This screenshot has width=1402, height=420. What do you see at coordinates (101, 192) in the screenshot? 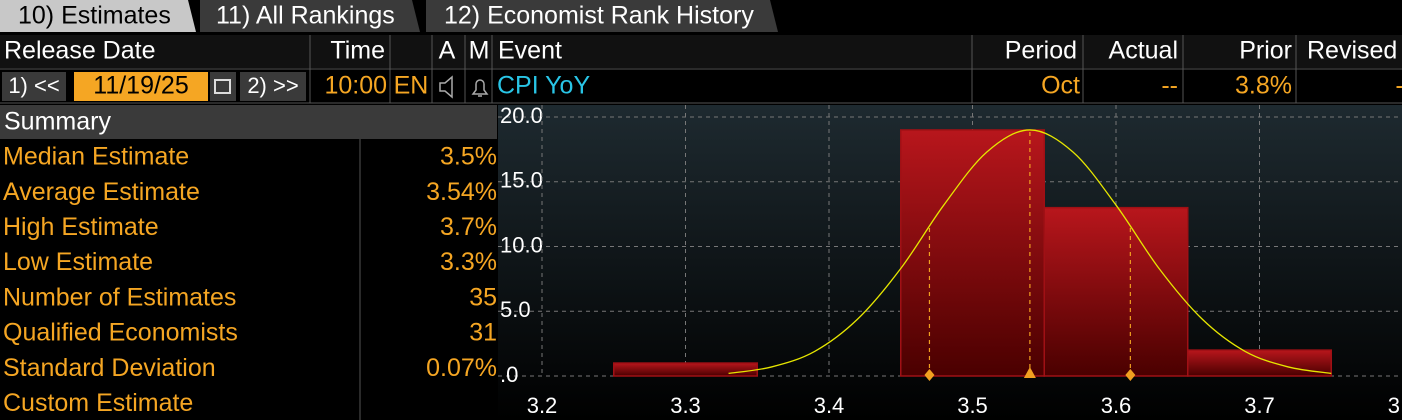
I see `summary-label: Average Estimate` at bounding box center [101, 192].